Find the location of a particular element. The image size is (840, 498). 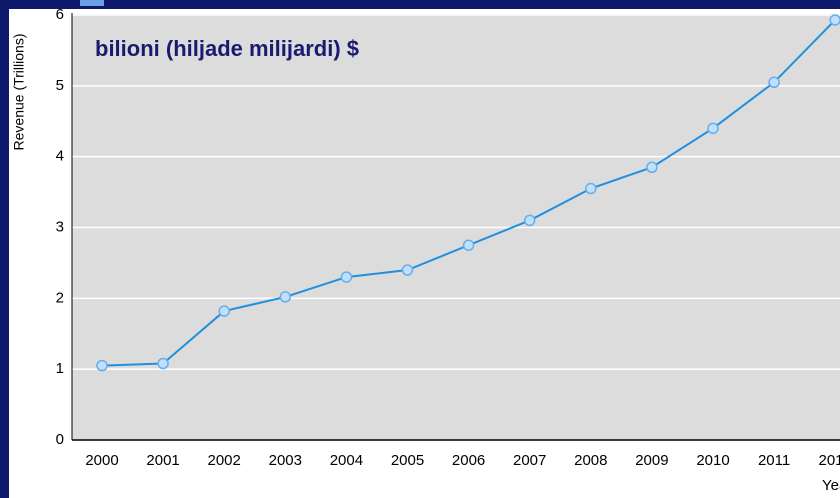

x-axis-label: Year is located at coordinates (831, 485).